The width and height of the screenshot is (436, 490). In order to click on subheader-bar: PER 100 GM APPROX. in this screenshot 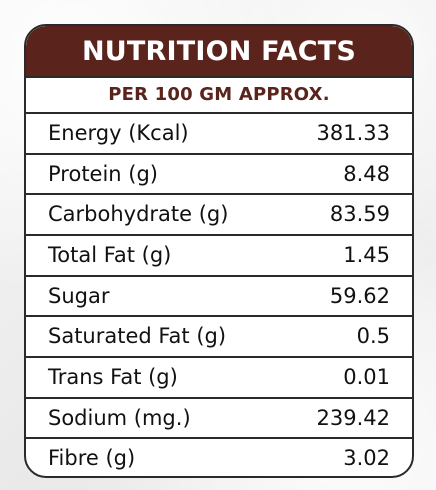, I will do `click(219, 96)`.